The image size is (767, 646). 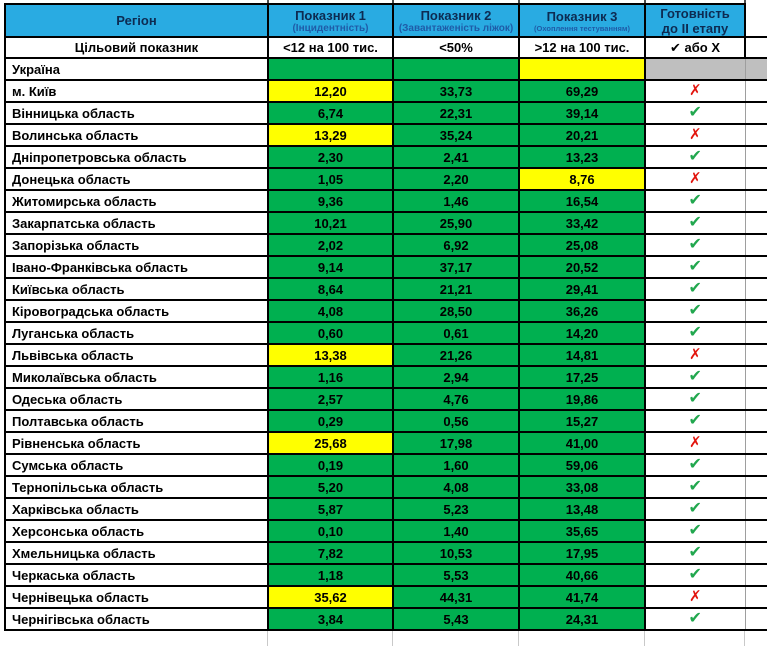 What do you see at coordinates (456, 509) in the screenshot?
I see `indicator2-cell: 5,23` at bounding box center [456, 509].